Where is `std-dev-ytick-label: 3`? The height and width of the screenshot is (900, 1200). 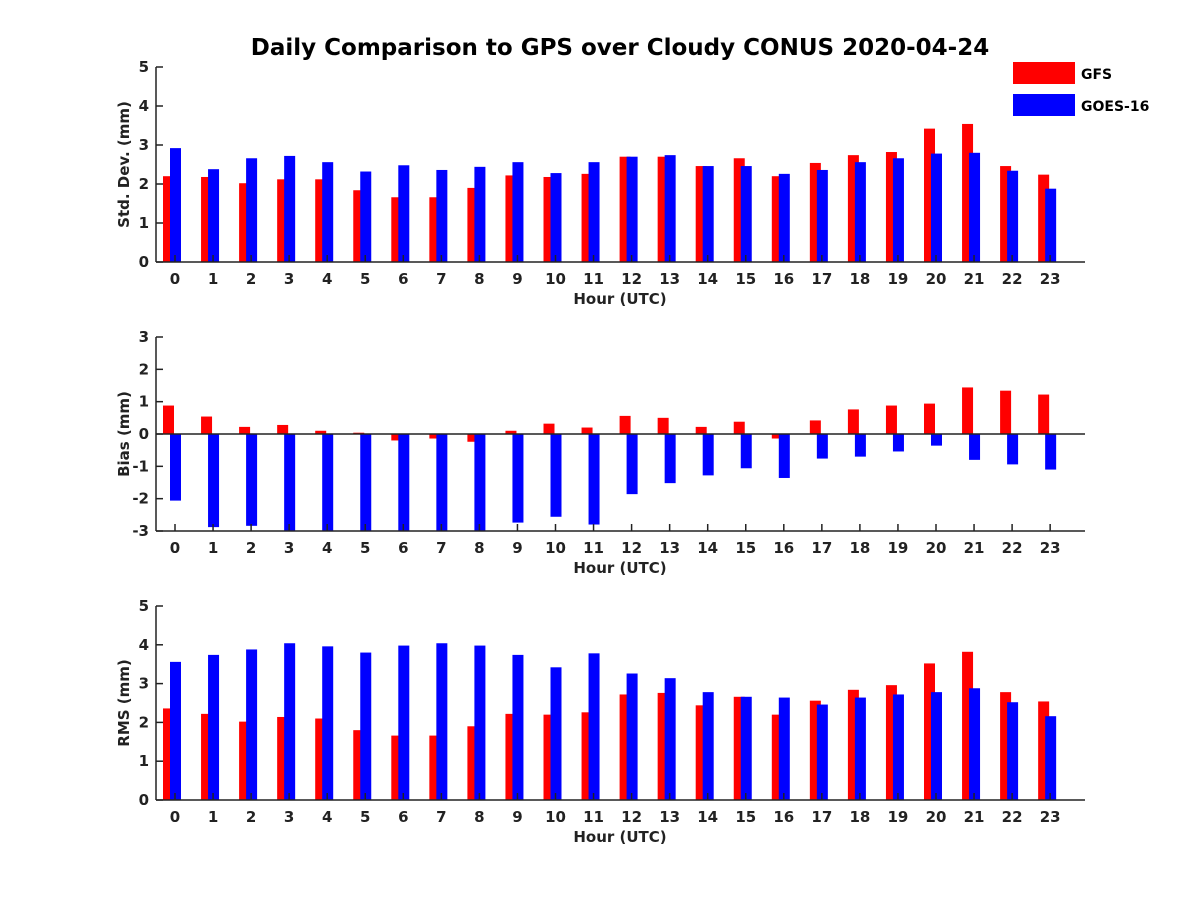
std-dev-ytick-label: 3 is located at coordinates (144, 145).